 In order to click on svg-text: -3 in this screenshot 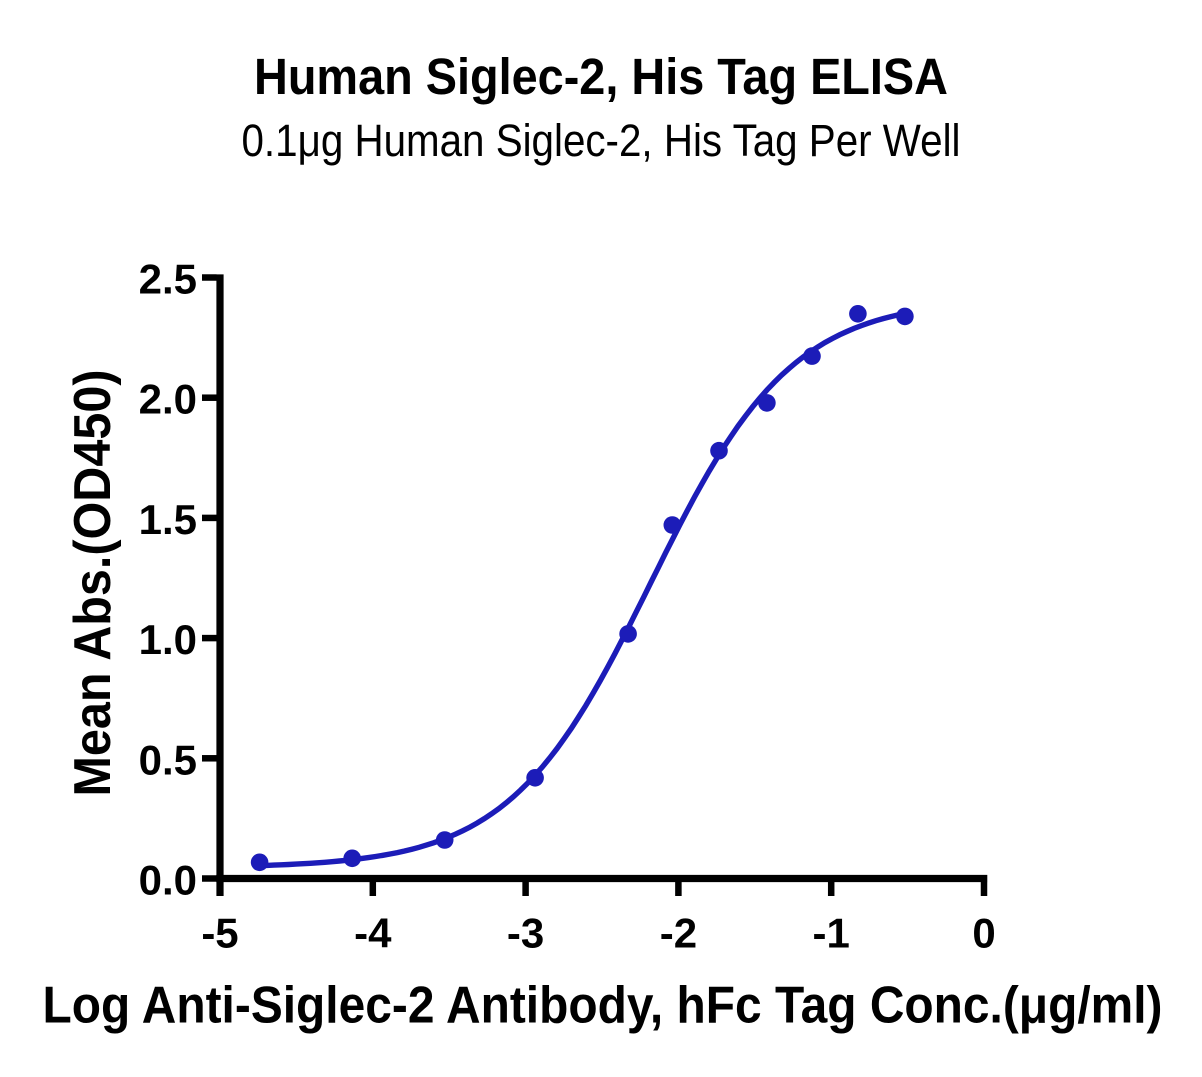, I will do `click(525, 933)`.